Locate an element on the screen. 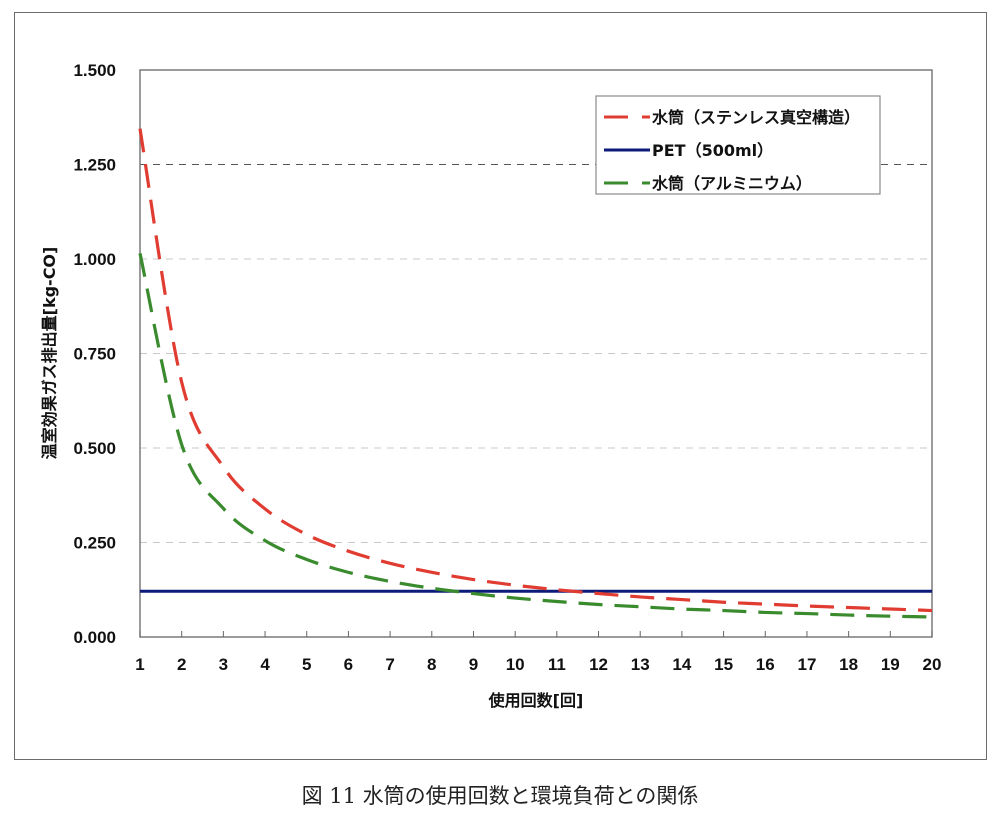 The image size is (1000, 822). x-axis-title: 使用回数[回] is located at coordinates (536, 700).